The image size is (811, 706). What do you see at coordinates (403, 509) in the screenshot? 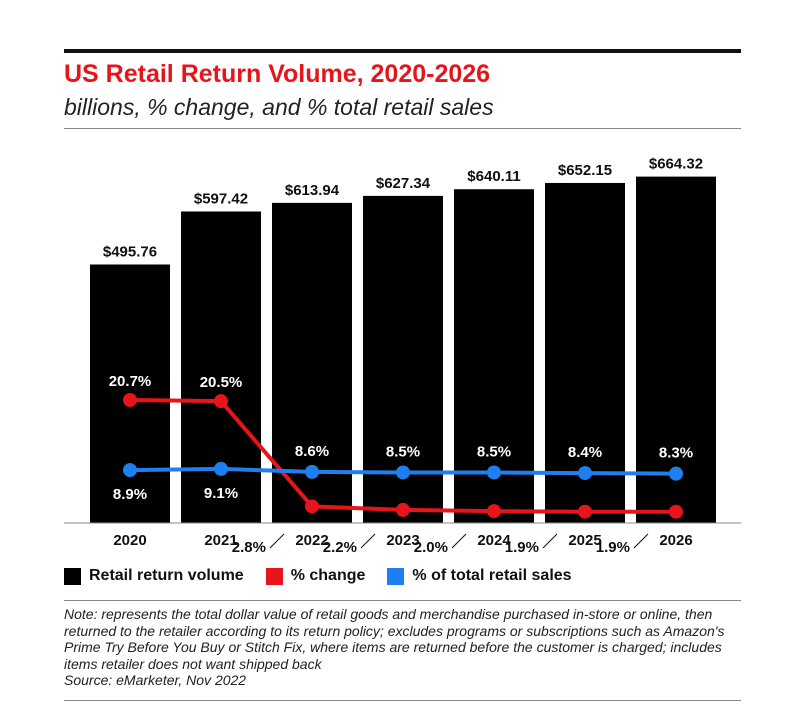
I see `point-pct-change-2023` at bounding box center [403, 509].